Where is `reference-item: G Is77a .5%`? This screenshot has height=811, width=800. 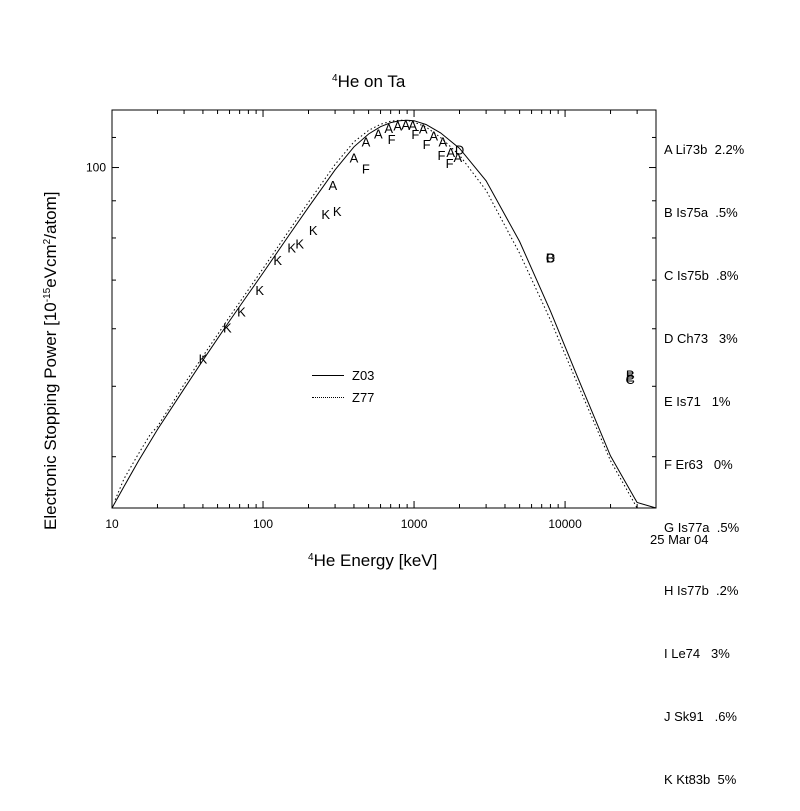 reference-item: G Is77a .5% is located at coordinates (702, 527).